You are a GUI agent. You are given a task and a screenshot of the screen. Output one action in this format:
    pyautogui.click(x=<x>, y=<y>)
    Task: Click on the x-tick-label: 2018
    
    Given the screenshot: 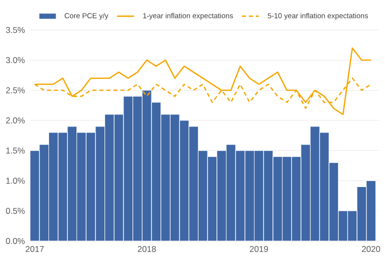 What is the action you would take?
    pyautogui.click(x=147, y=249)
    